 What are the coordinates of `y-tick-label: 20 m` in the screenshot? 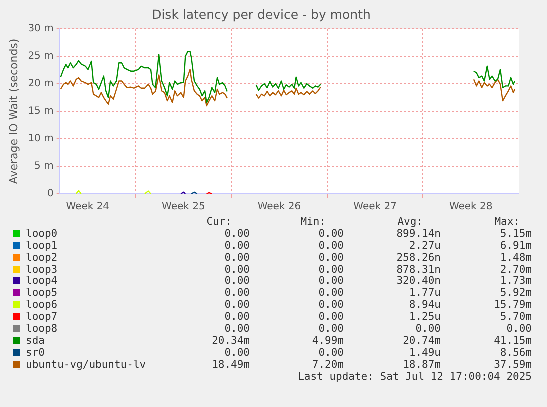 It's located at (41, 84).